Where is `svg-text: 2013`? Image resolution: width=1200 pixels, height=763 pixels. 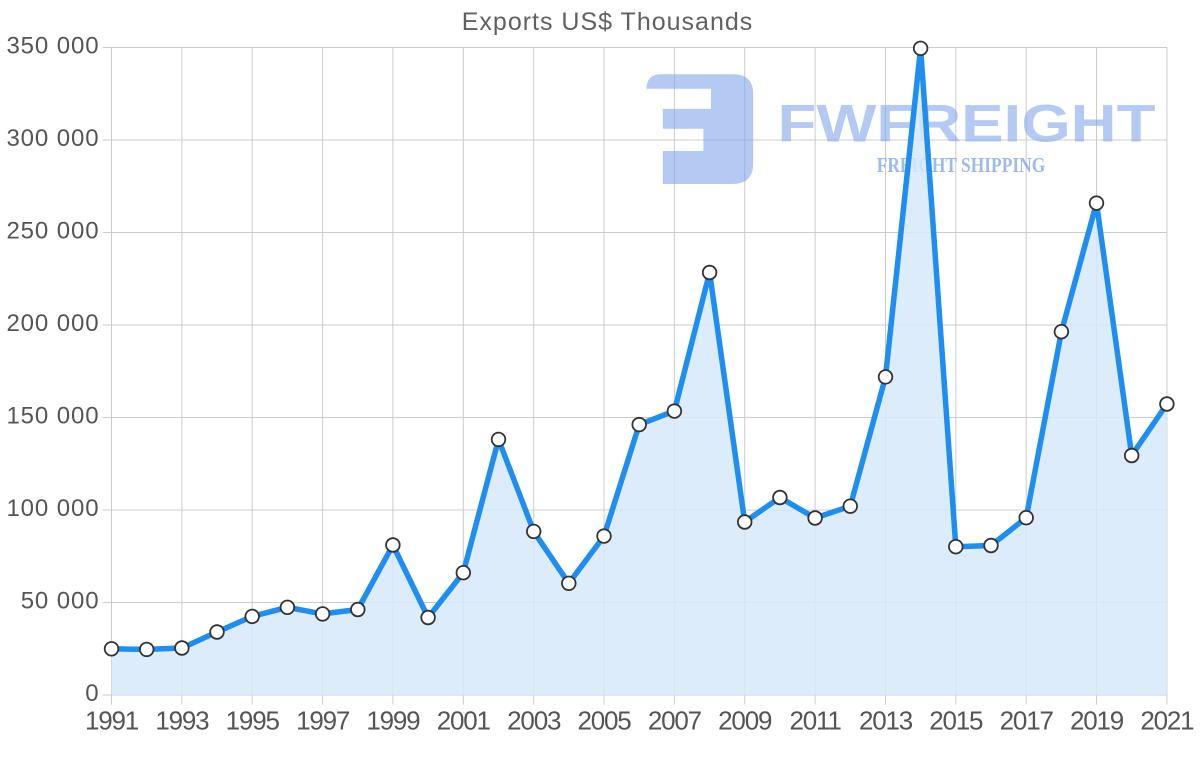
svg-text: 2013 is located at coordinates (886, 721).